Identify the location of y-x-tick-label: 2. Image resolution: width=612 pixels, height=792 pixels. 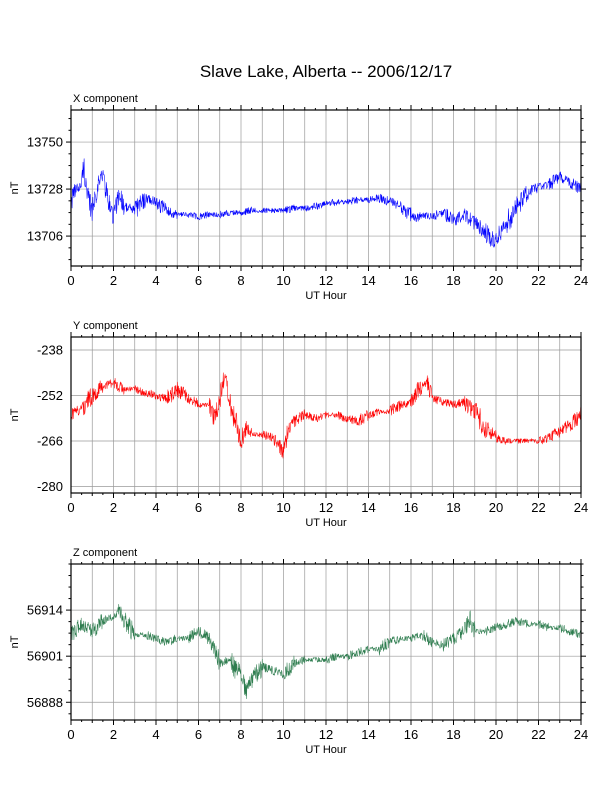
(113, 507).